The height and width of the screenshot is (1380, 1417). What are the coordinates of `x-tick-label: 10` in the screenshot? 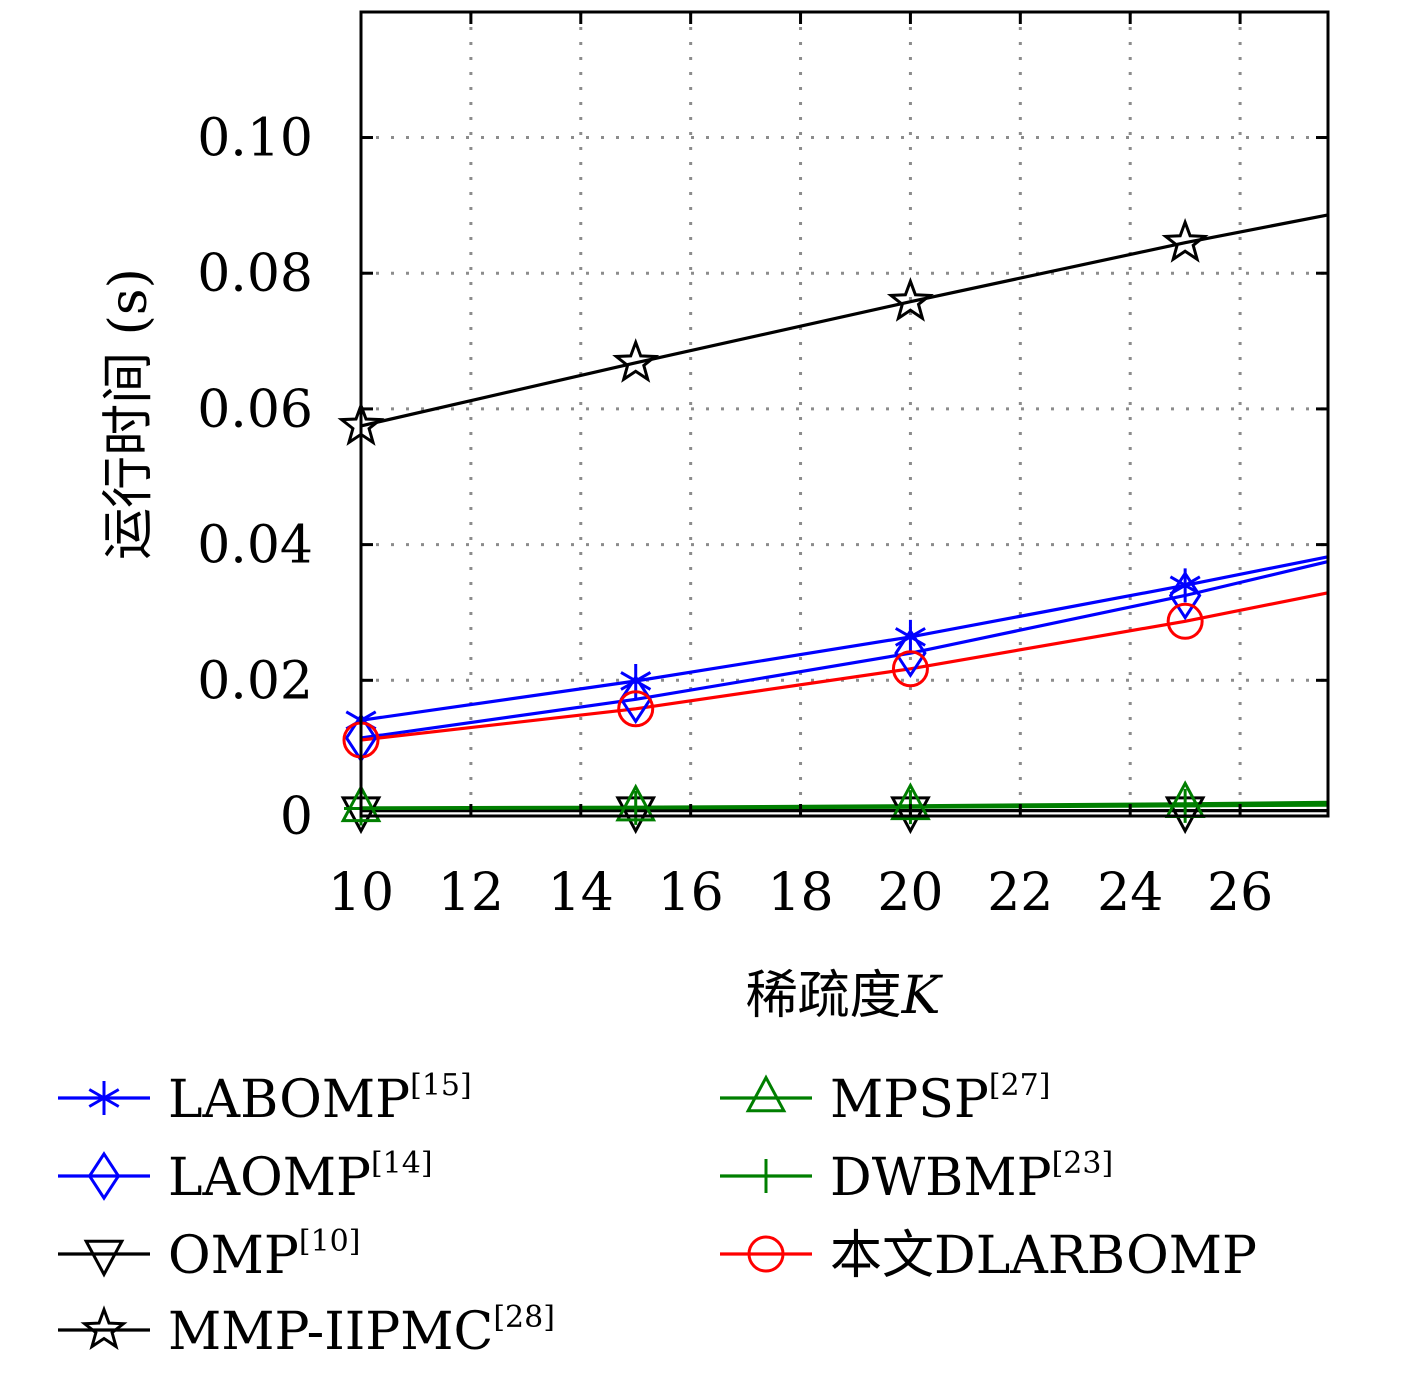 It's located at (361, 893).